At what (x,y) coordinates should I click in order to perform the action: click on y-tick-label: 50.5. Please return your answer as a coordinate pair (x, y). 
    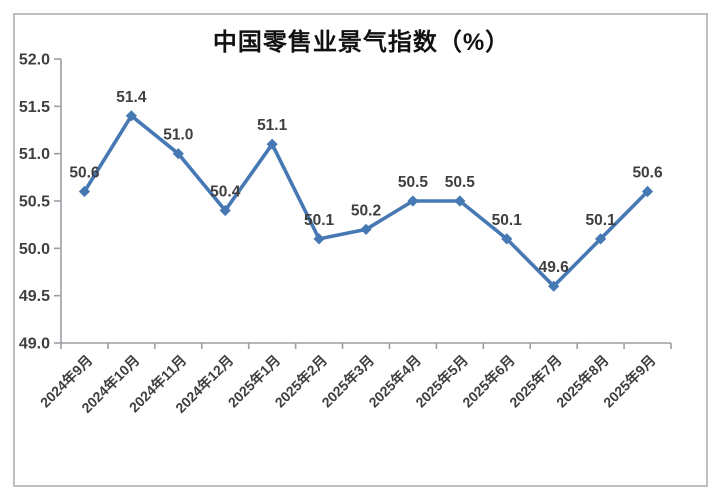
    Looking at the image, I should click on (34, 202).